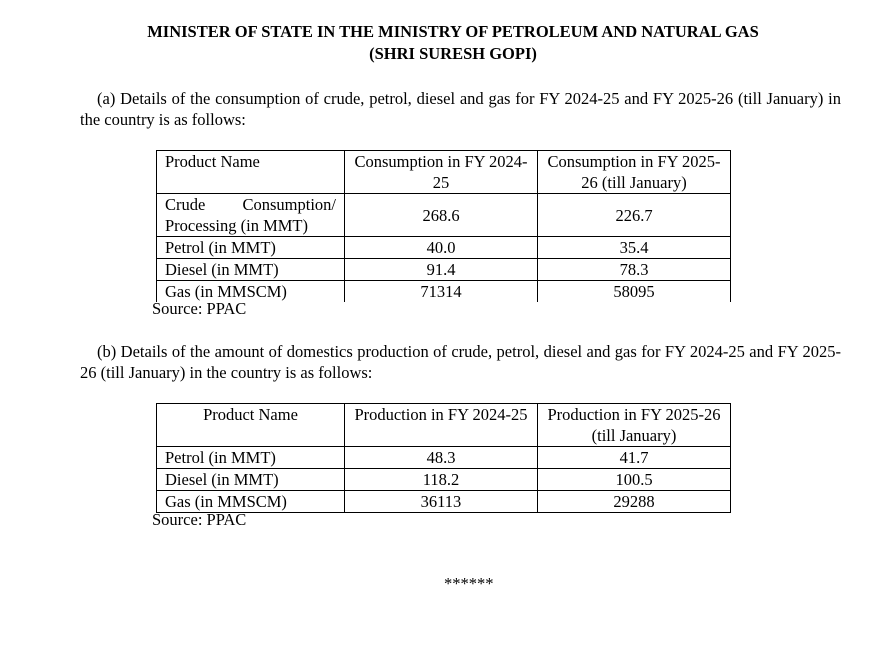 The height and width of the screenshot is (655, 889). Describe the element at coordinates (634, 215) in the screenshot. I see `cell: 226.7` at that location.